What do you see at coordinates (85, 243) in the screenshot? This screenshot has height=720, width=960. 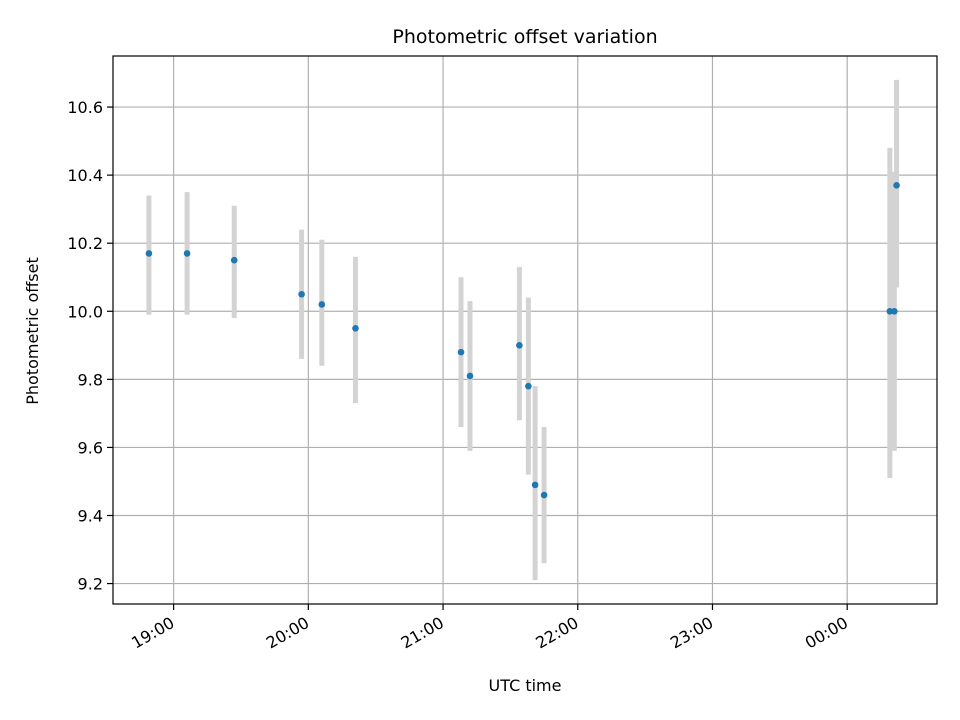 I see `y-tick-label: 10.2` at bounding box center [85, 243].